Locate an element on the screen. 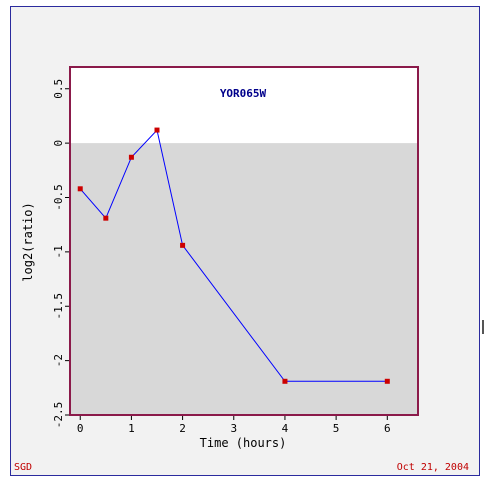 The width and height of the screenshot is (487, 483). y-axis-ticks: 0.5 0 -0.5 -1 -1.5 -2 -2.5 is located at coordinates (61, 253).